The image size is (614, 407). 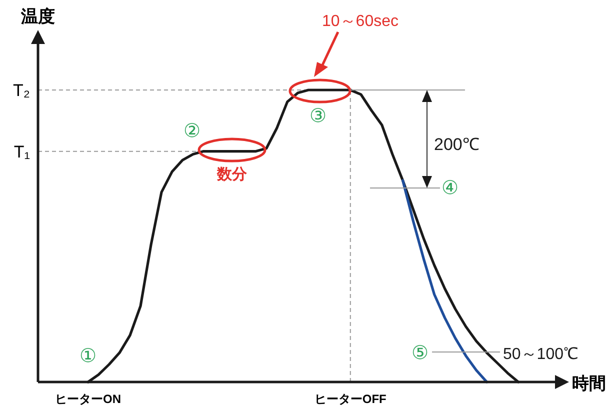 What do you see at coordinates (450, 188) in the screenshot?
I see `annotation: ④` at bounding box center [450, 188].